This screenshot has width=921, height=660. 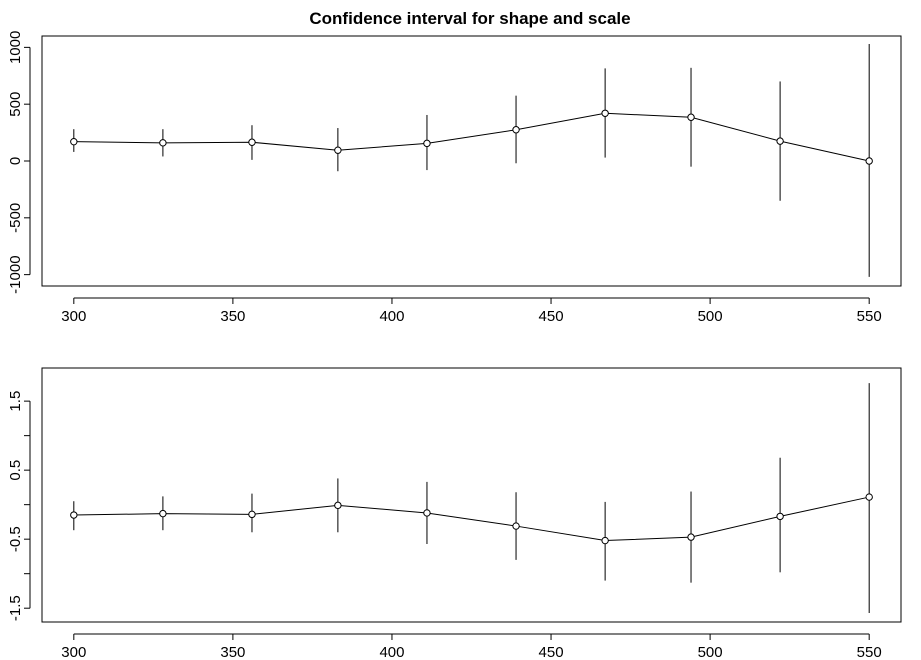 I want to click on y-tick-label-1-4: -1000, so click(x=15, y=274).